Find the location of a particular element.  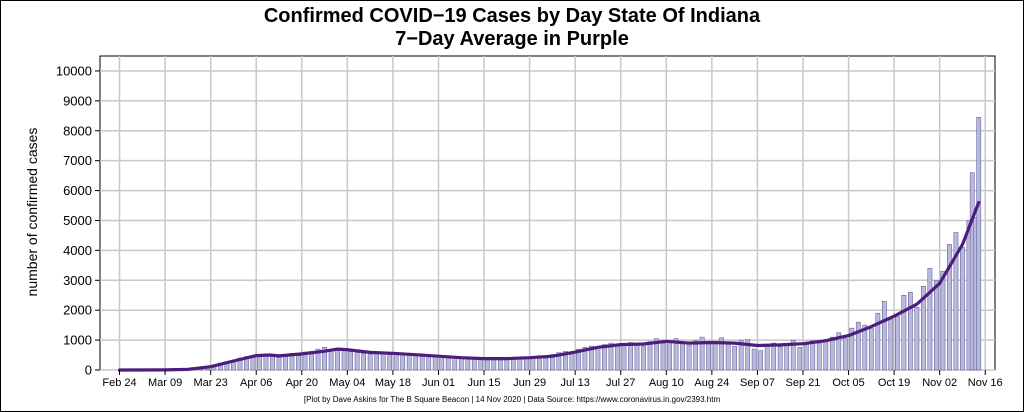

x-tick-label: Sep 21 is located at coordinates (803, 383).